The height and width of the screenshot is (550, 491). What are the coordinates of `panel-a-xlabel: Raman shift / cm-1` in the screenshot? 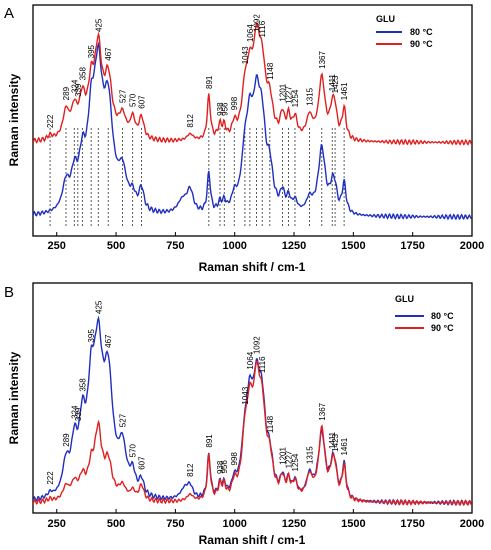 It's located at (252, 267).